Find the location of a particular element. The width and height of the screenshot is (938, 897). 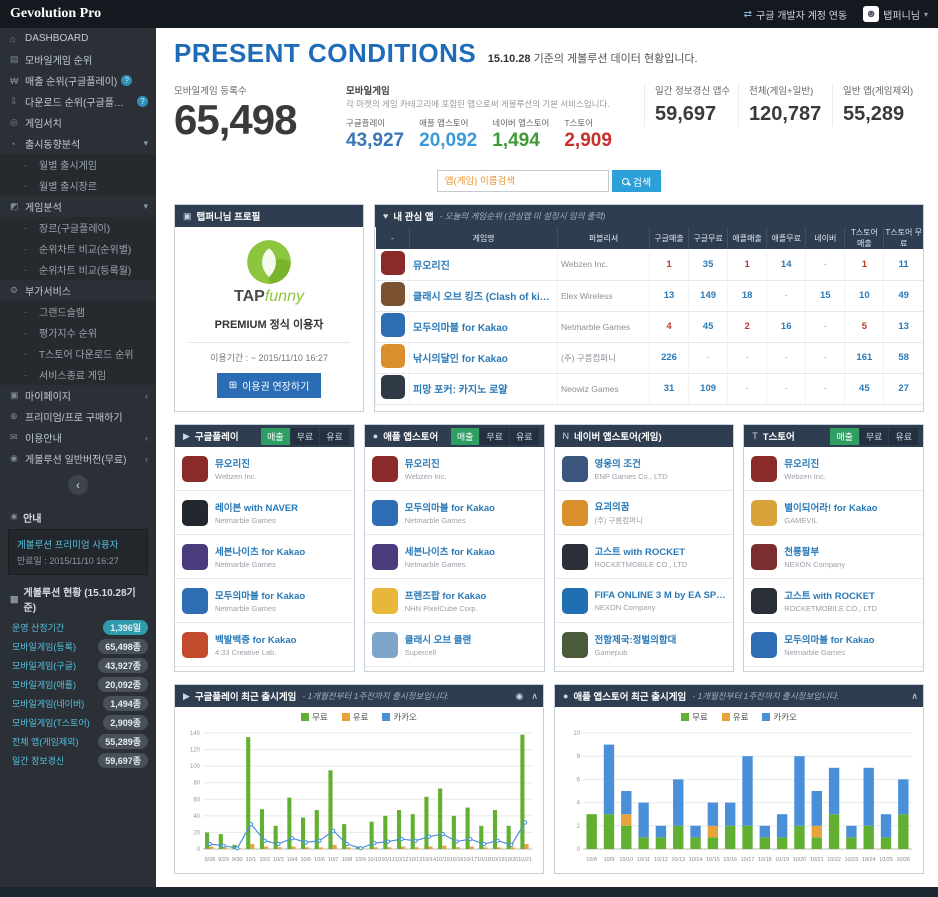

sidebar-item: · 서비스종료 게임 is located at coordinates (78, 374).